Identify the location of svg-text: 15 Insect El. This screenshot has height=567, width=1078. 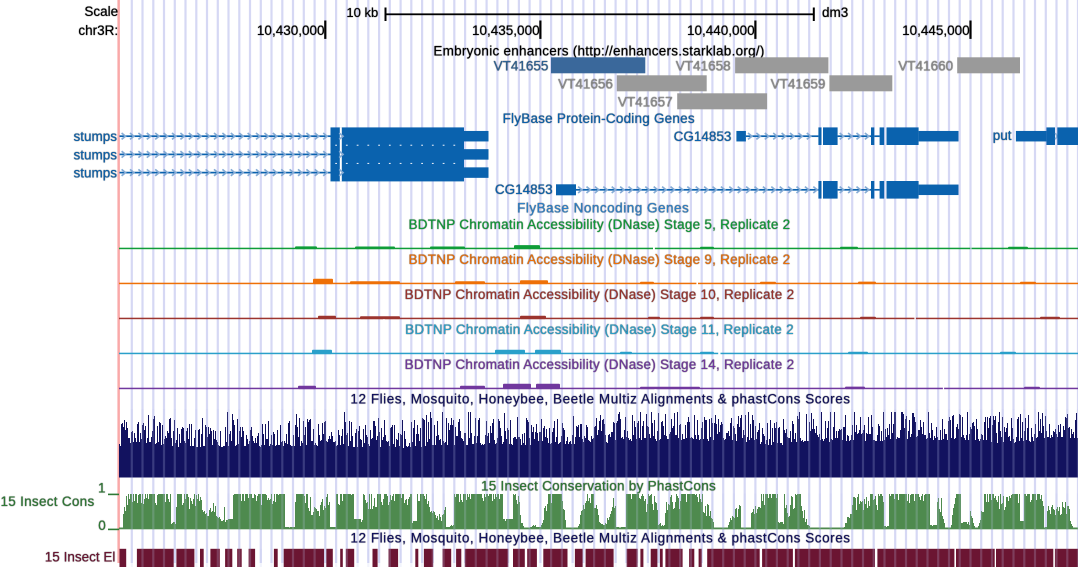
(80, 557).